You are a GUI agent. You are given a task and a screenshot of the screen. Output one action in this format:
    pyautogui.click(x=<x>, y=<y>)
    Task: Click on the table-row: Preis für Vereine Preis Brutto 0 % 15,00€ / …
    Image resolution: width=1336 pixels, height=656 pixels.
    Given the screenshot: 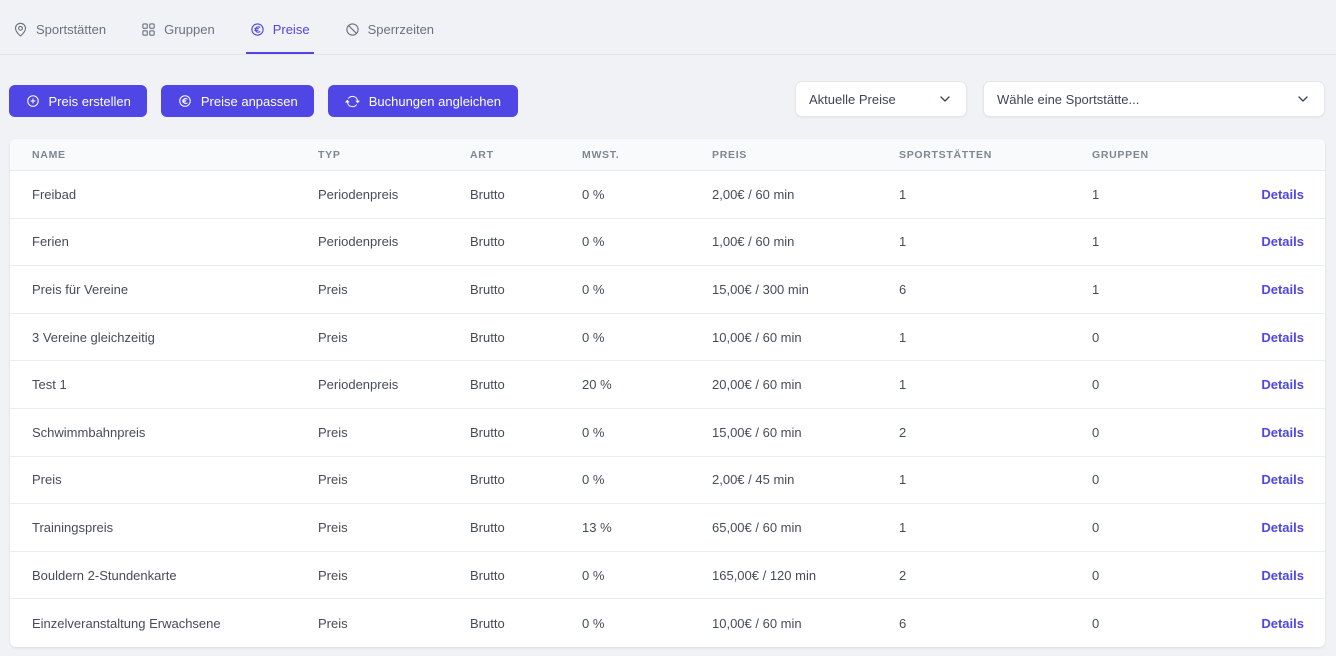 What is the action you would take?
    pyautogui.click(x=667, y=290)
    